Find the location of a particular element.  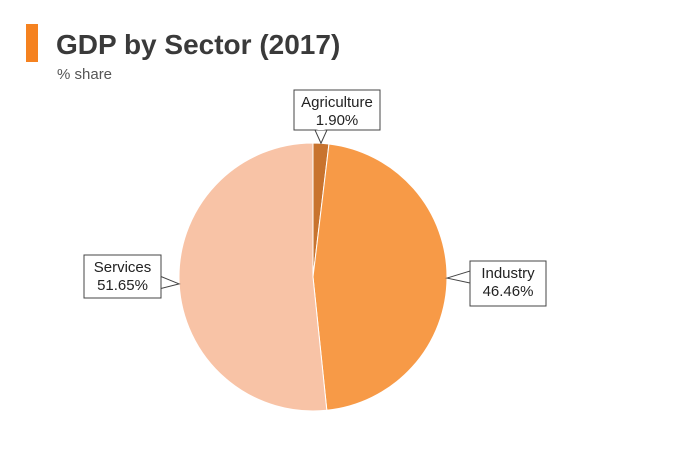

pie-slice-services is located at coordinates (253, 277).